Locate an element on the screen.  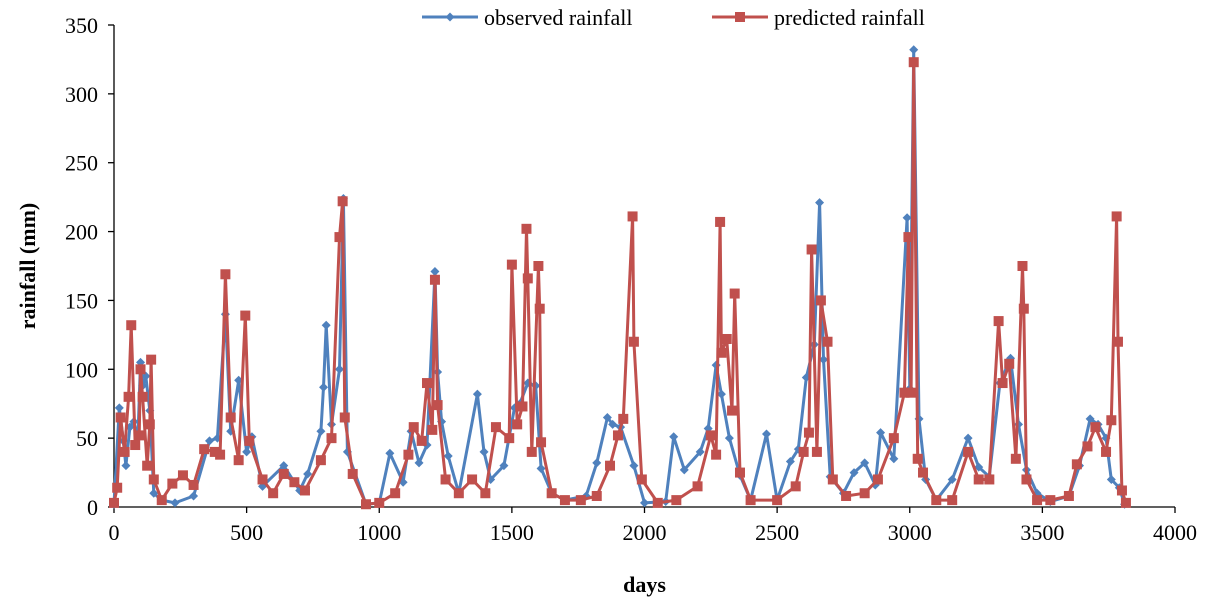
y-tick-label: 250 is located at coordinates (81, 163).